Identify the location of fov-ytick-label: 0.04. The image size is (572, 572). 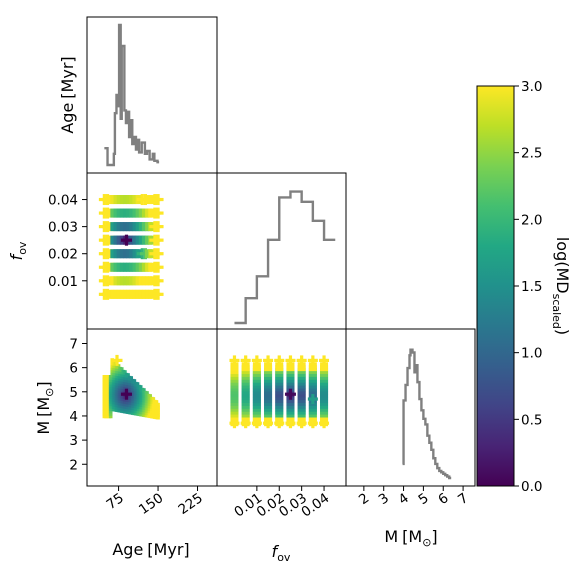
(63, 201).